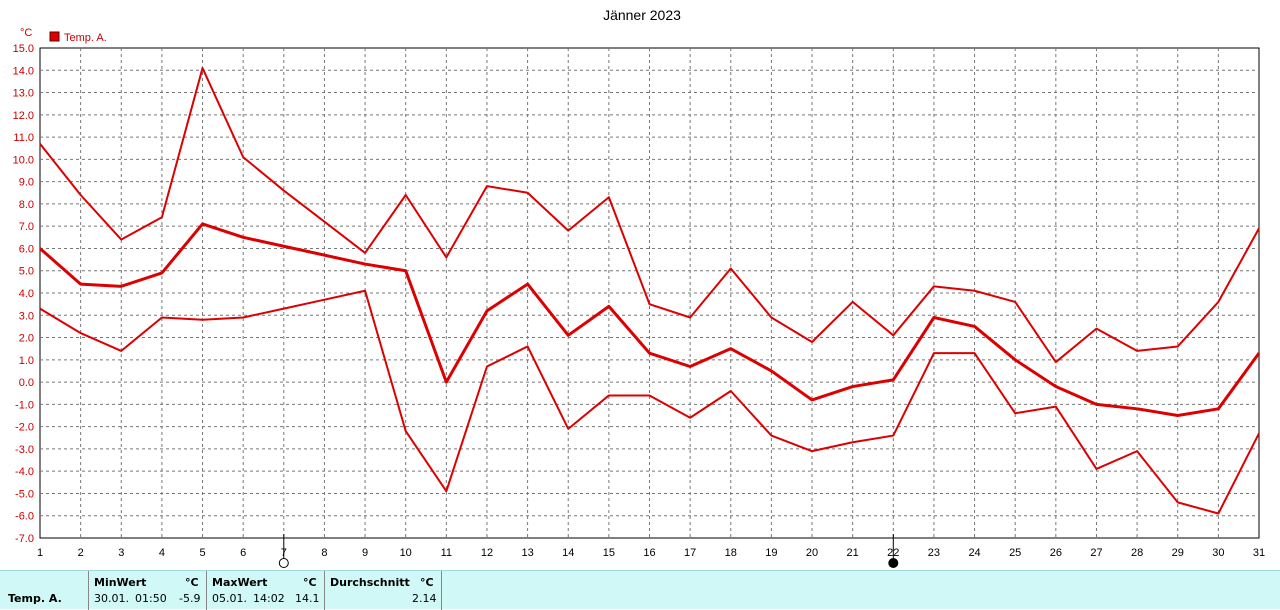  I want to click on y-tick-label: -3.0, so click(24, 450).